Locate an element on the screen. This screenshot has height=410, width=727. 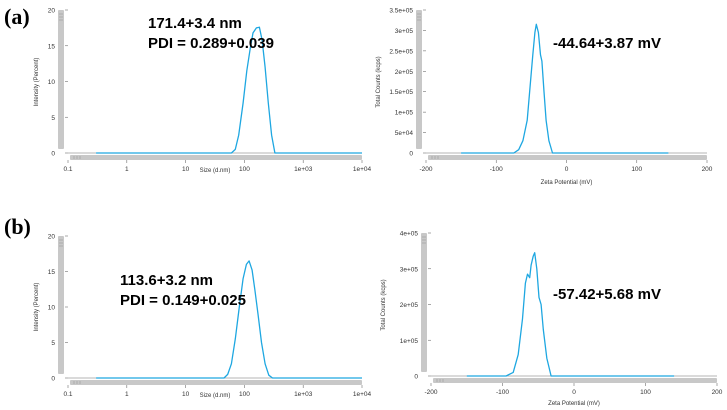
annotation-text: PDI = 0.289+0.039 is located at coordinates (211, 43).